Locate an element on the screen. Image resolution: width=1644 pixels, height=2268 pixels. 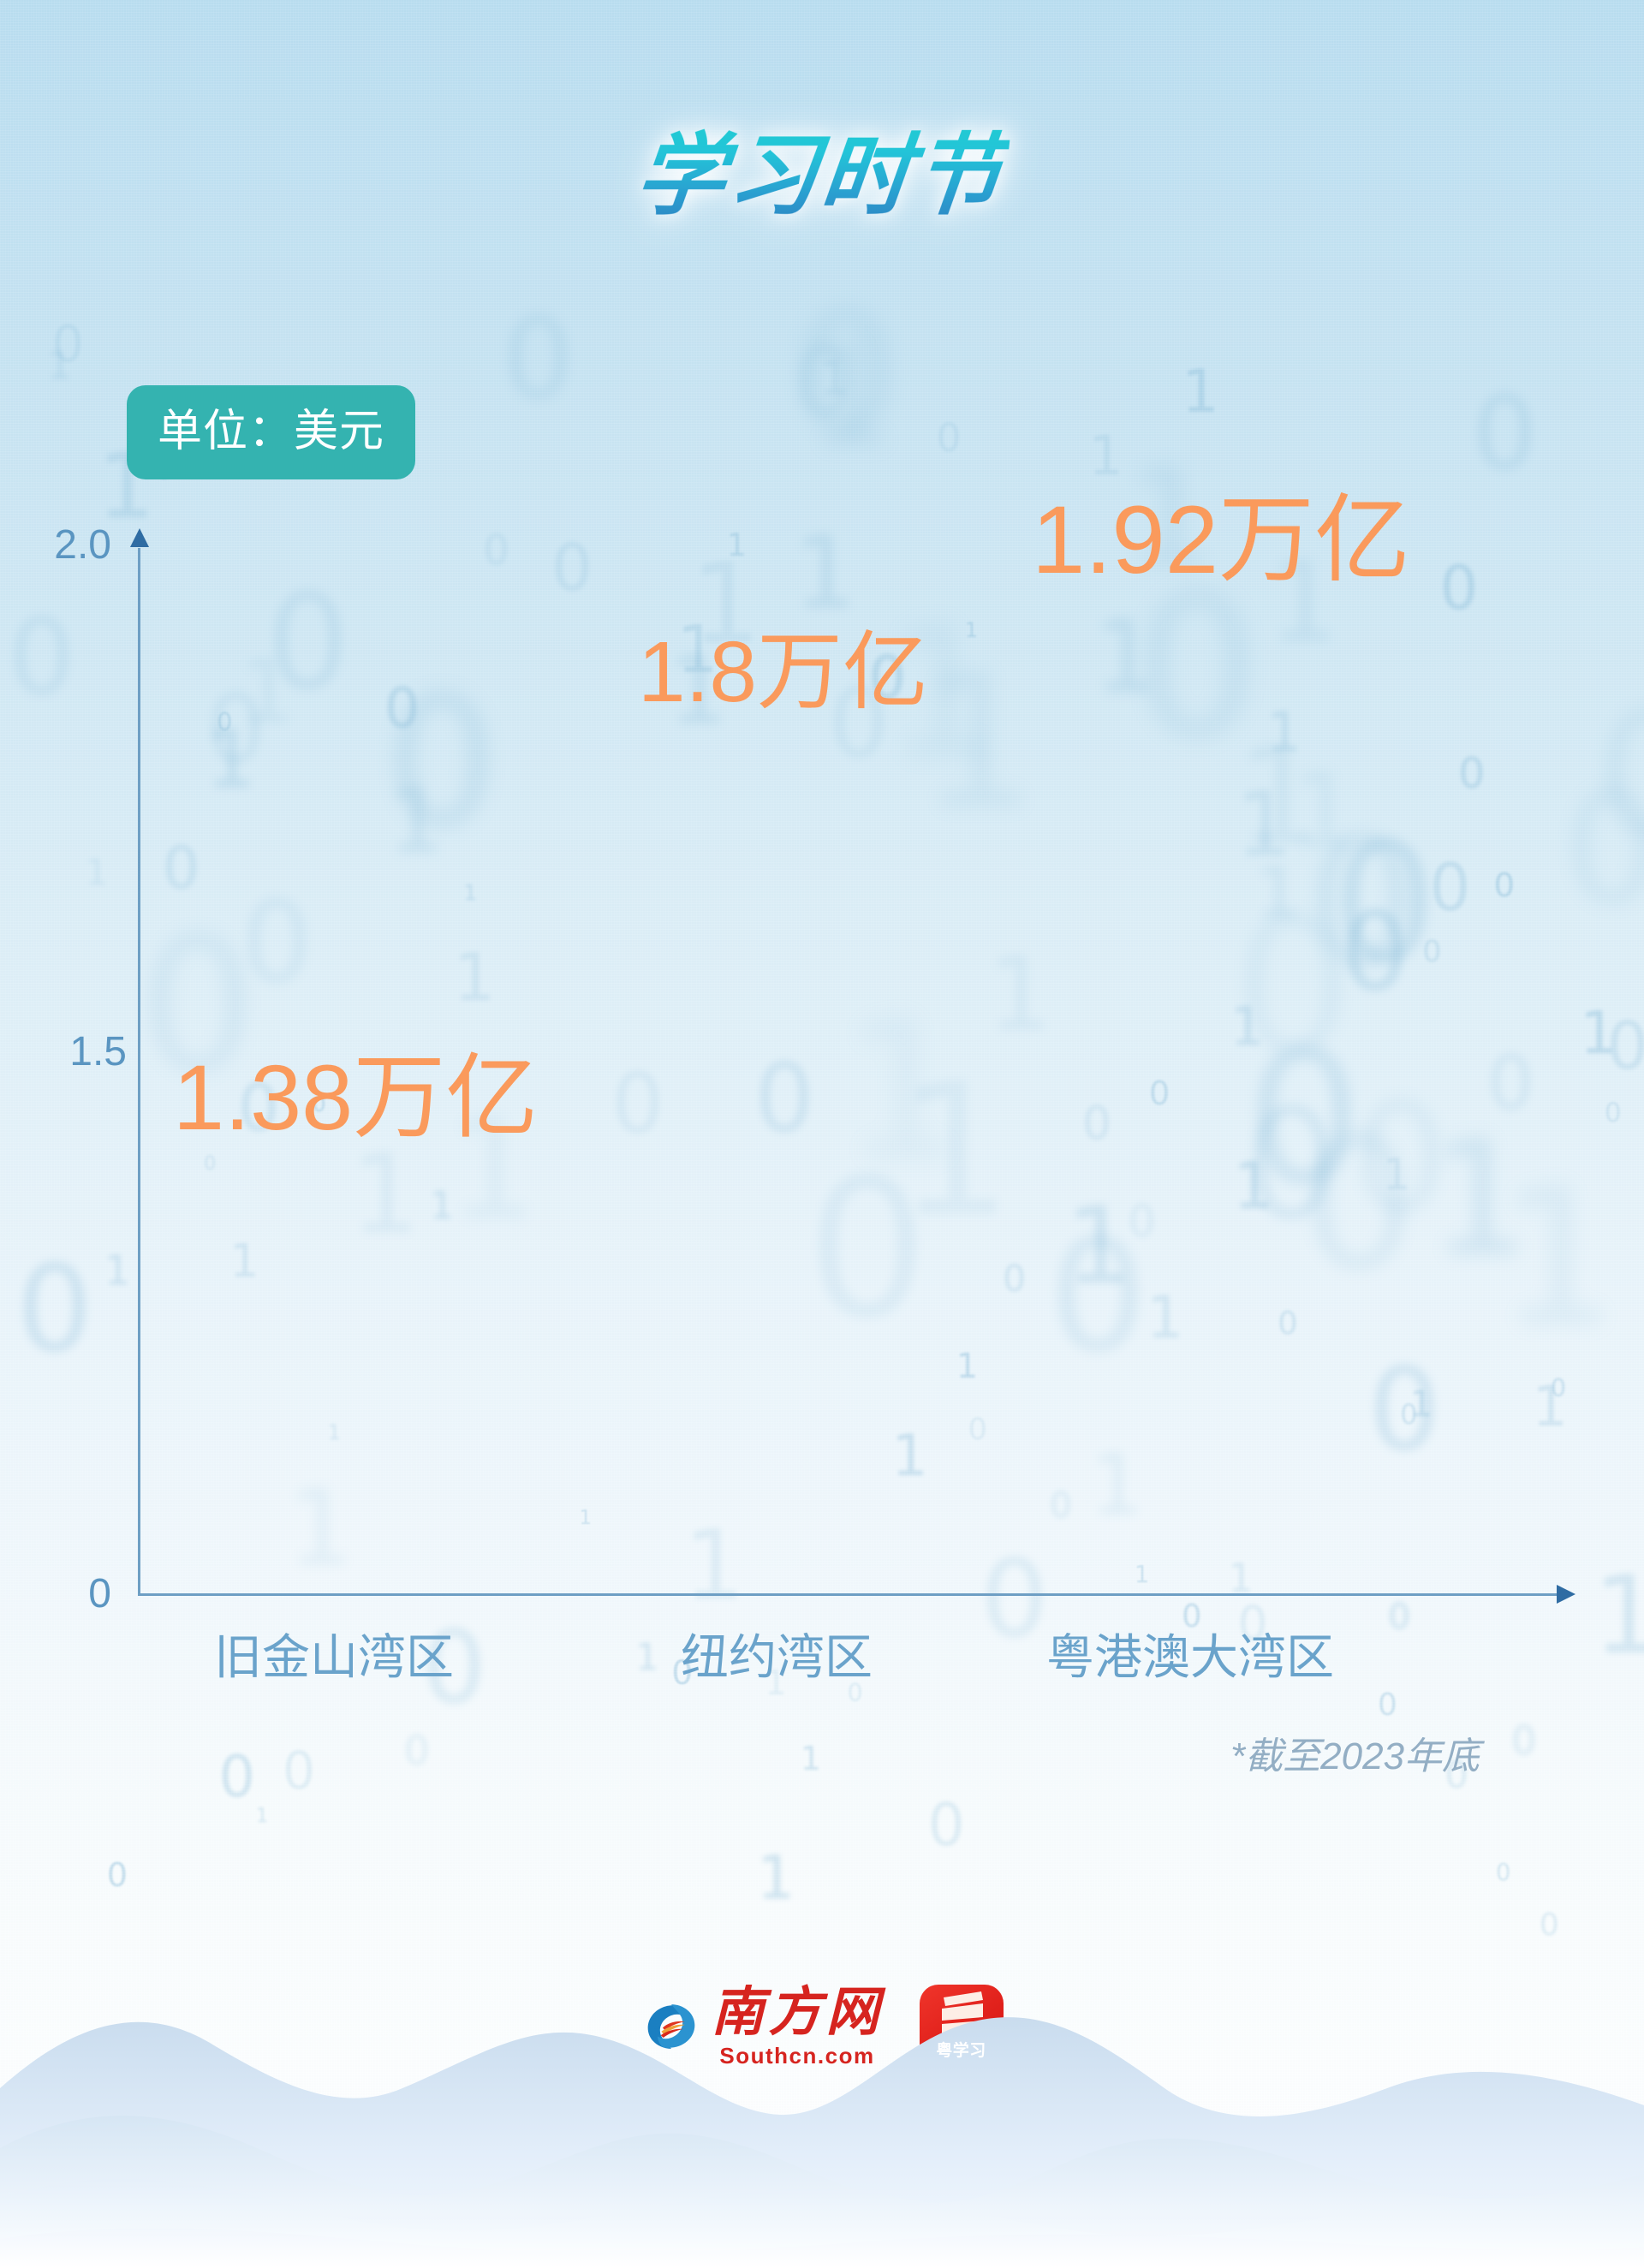
southcn-name-cn: 南方网 is located at coordinates (797, 2013).